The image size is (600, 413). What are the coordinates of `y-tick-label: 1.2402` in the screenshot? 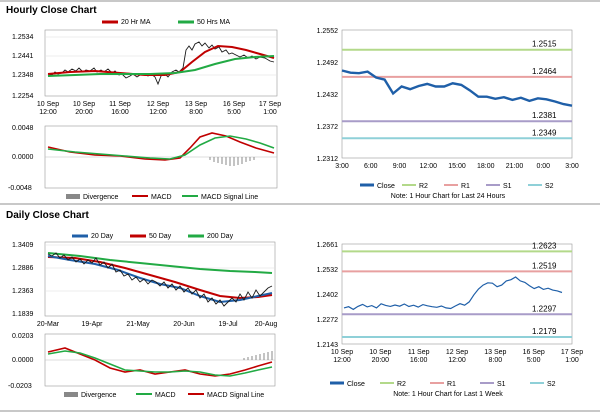 It's located at (328, 295).